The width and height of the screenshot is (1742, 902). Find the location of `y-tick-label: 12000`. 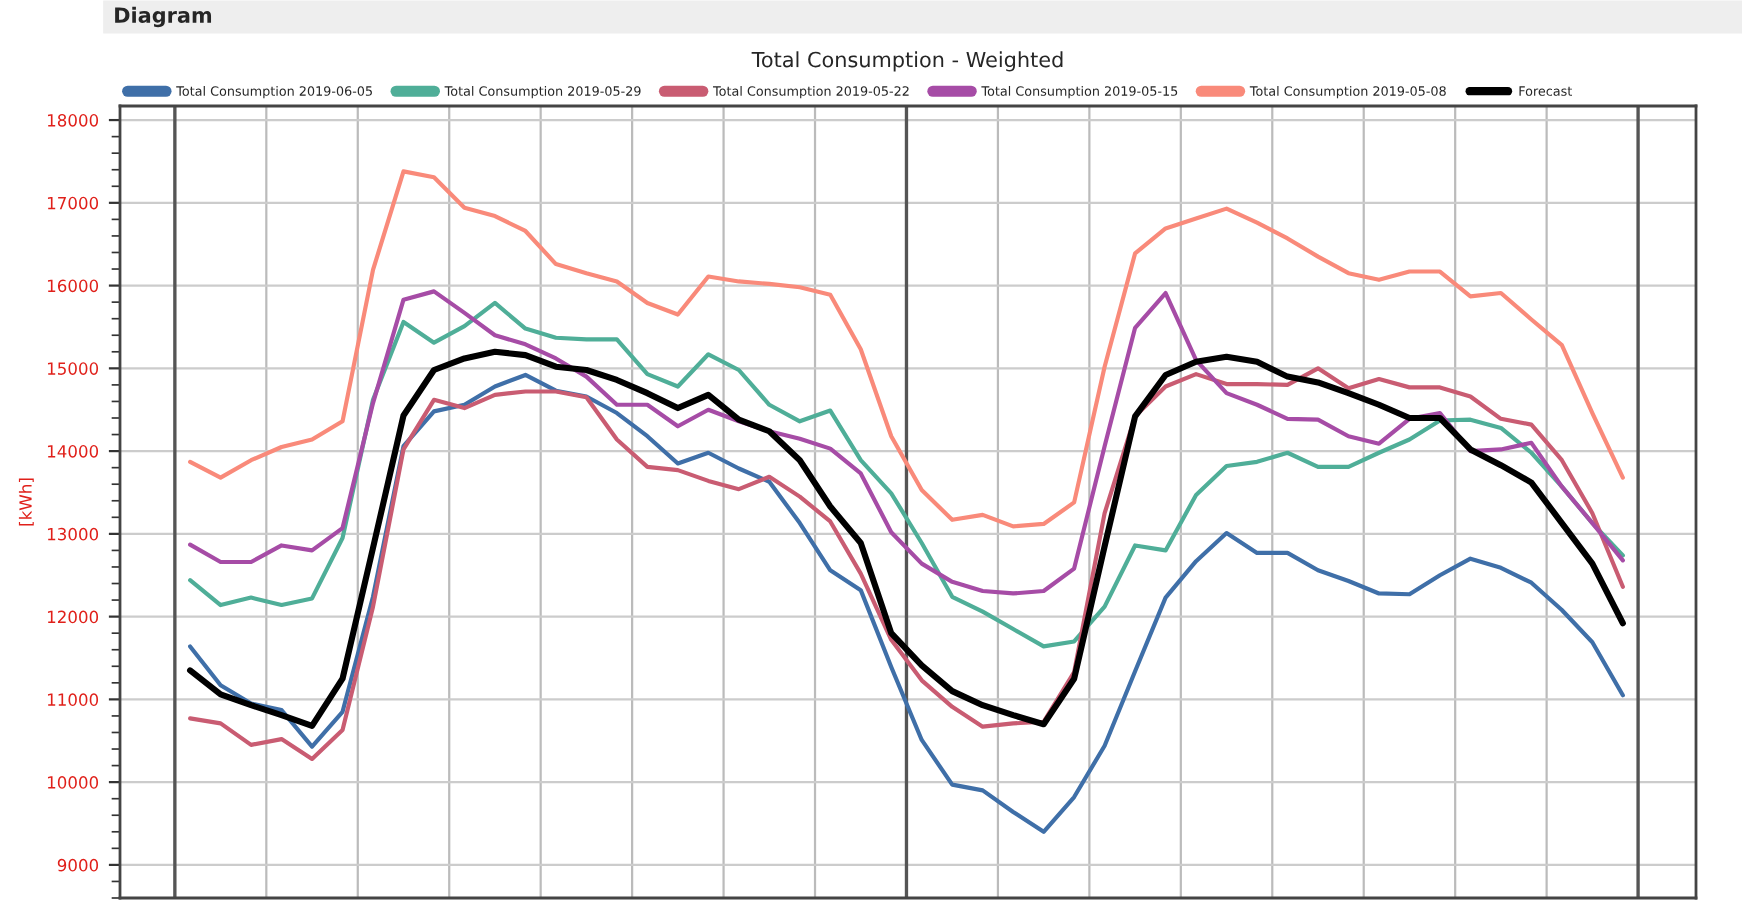

y-tick-label: 12000 is located at coordinates (73, 617).